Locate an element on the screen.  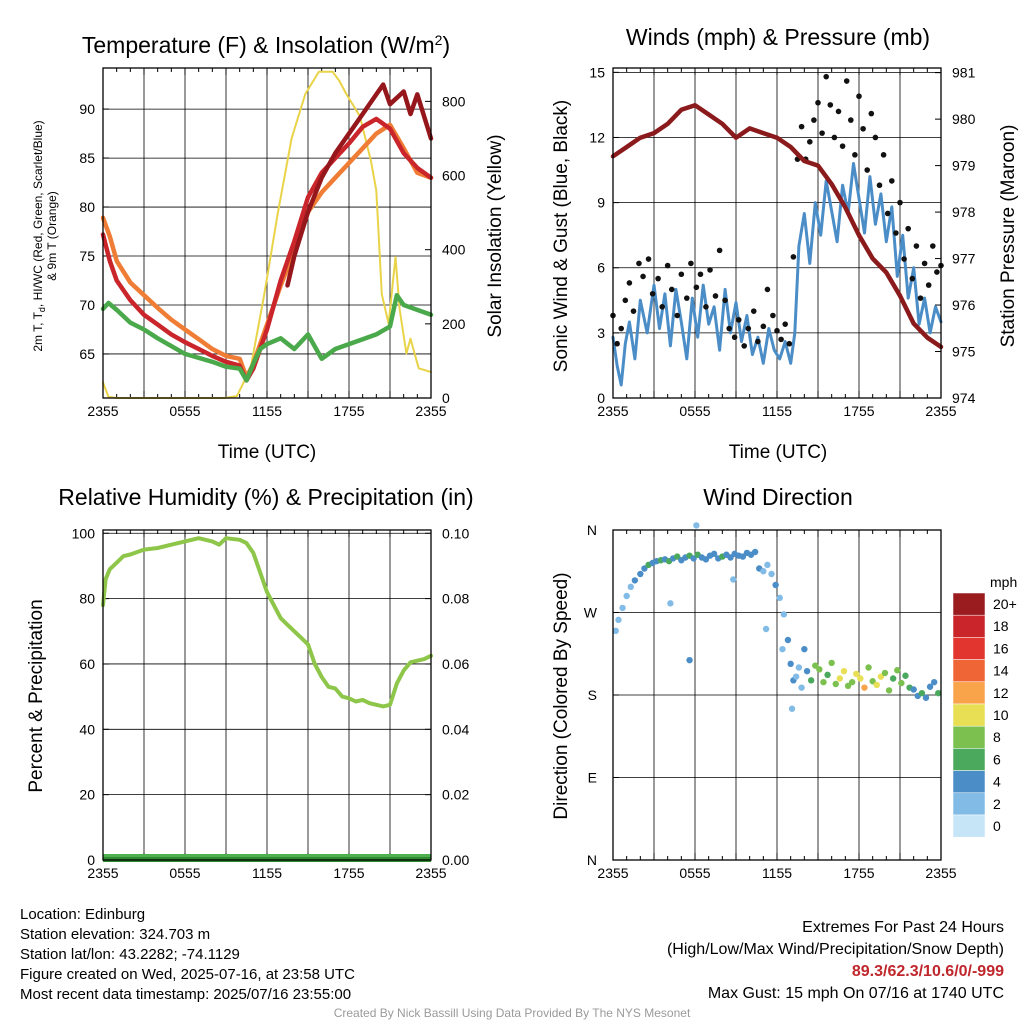
temperature-y2-tick-label: 0 is located at coordinates (446, 398).